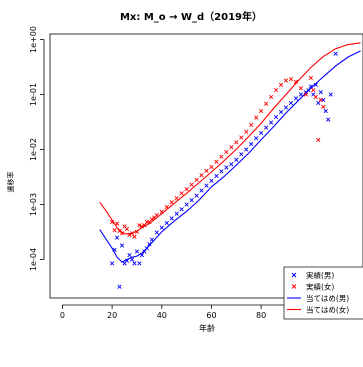  I want to click on legend-label: 当てはめ(女), so click(327, 310).